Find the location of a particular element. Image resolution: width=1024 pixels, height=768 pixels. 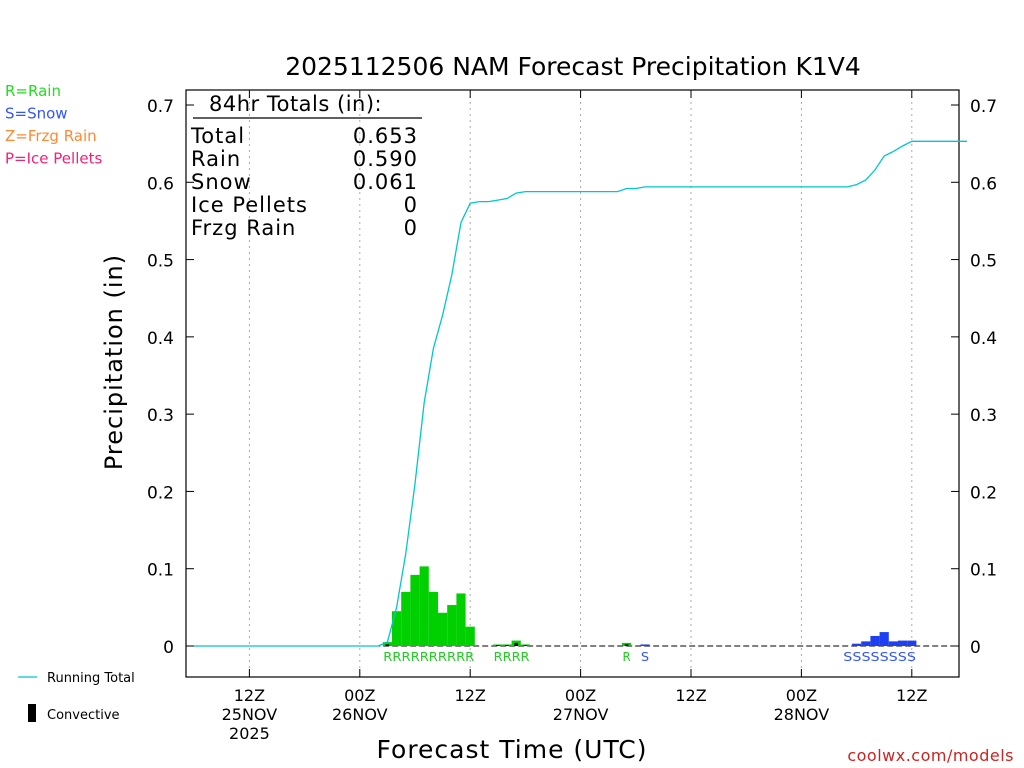

precip-type-legend: R=Rain S=Snow Z=Frzg Rain P=Ice Pellets is located at coordinates (53, 125).